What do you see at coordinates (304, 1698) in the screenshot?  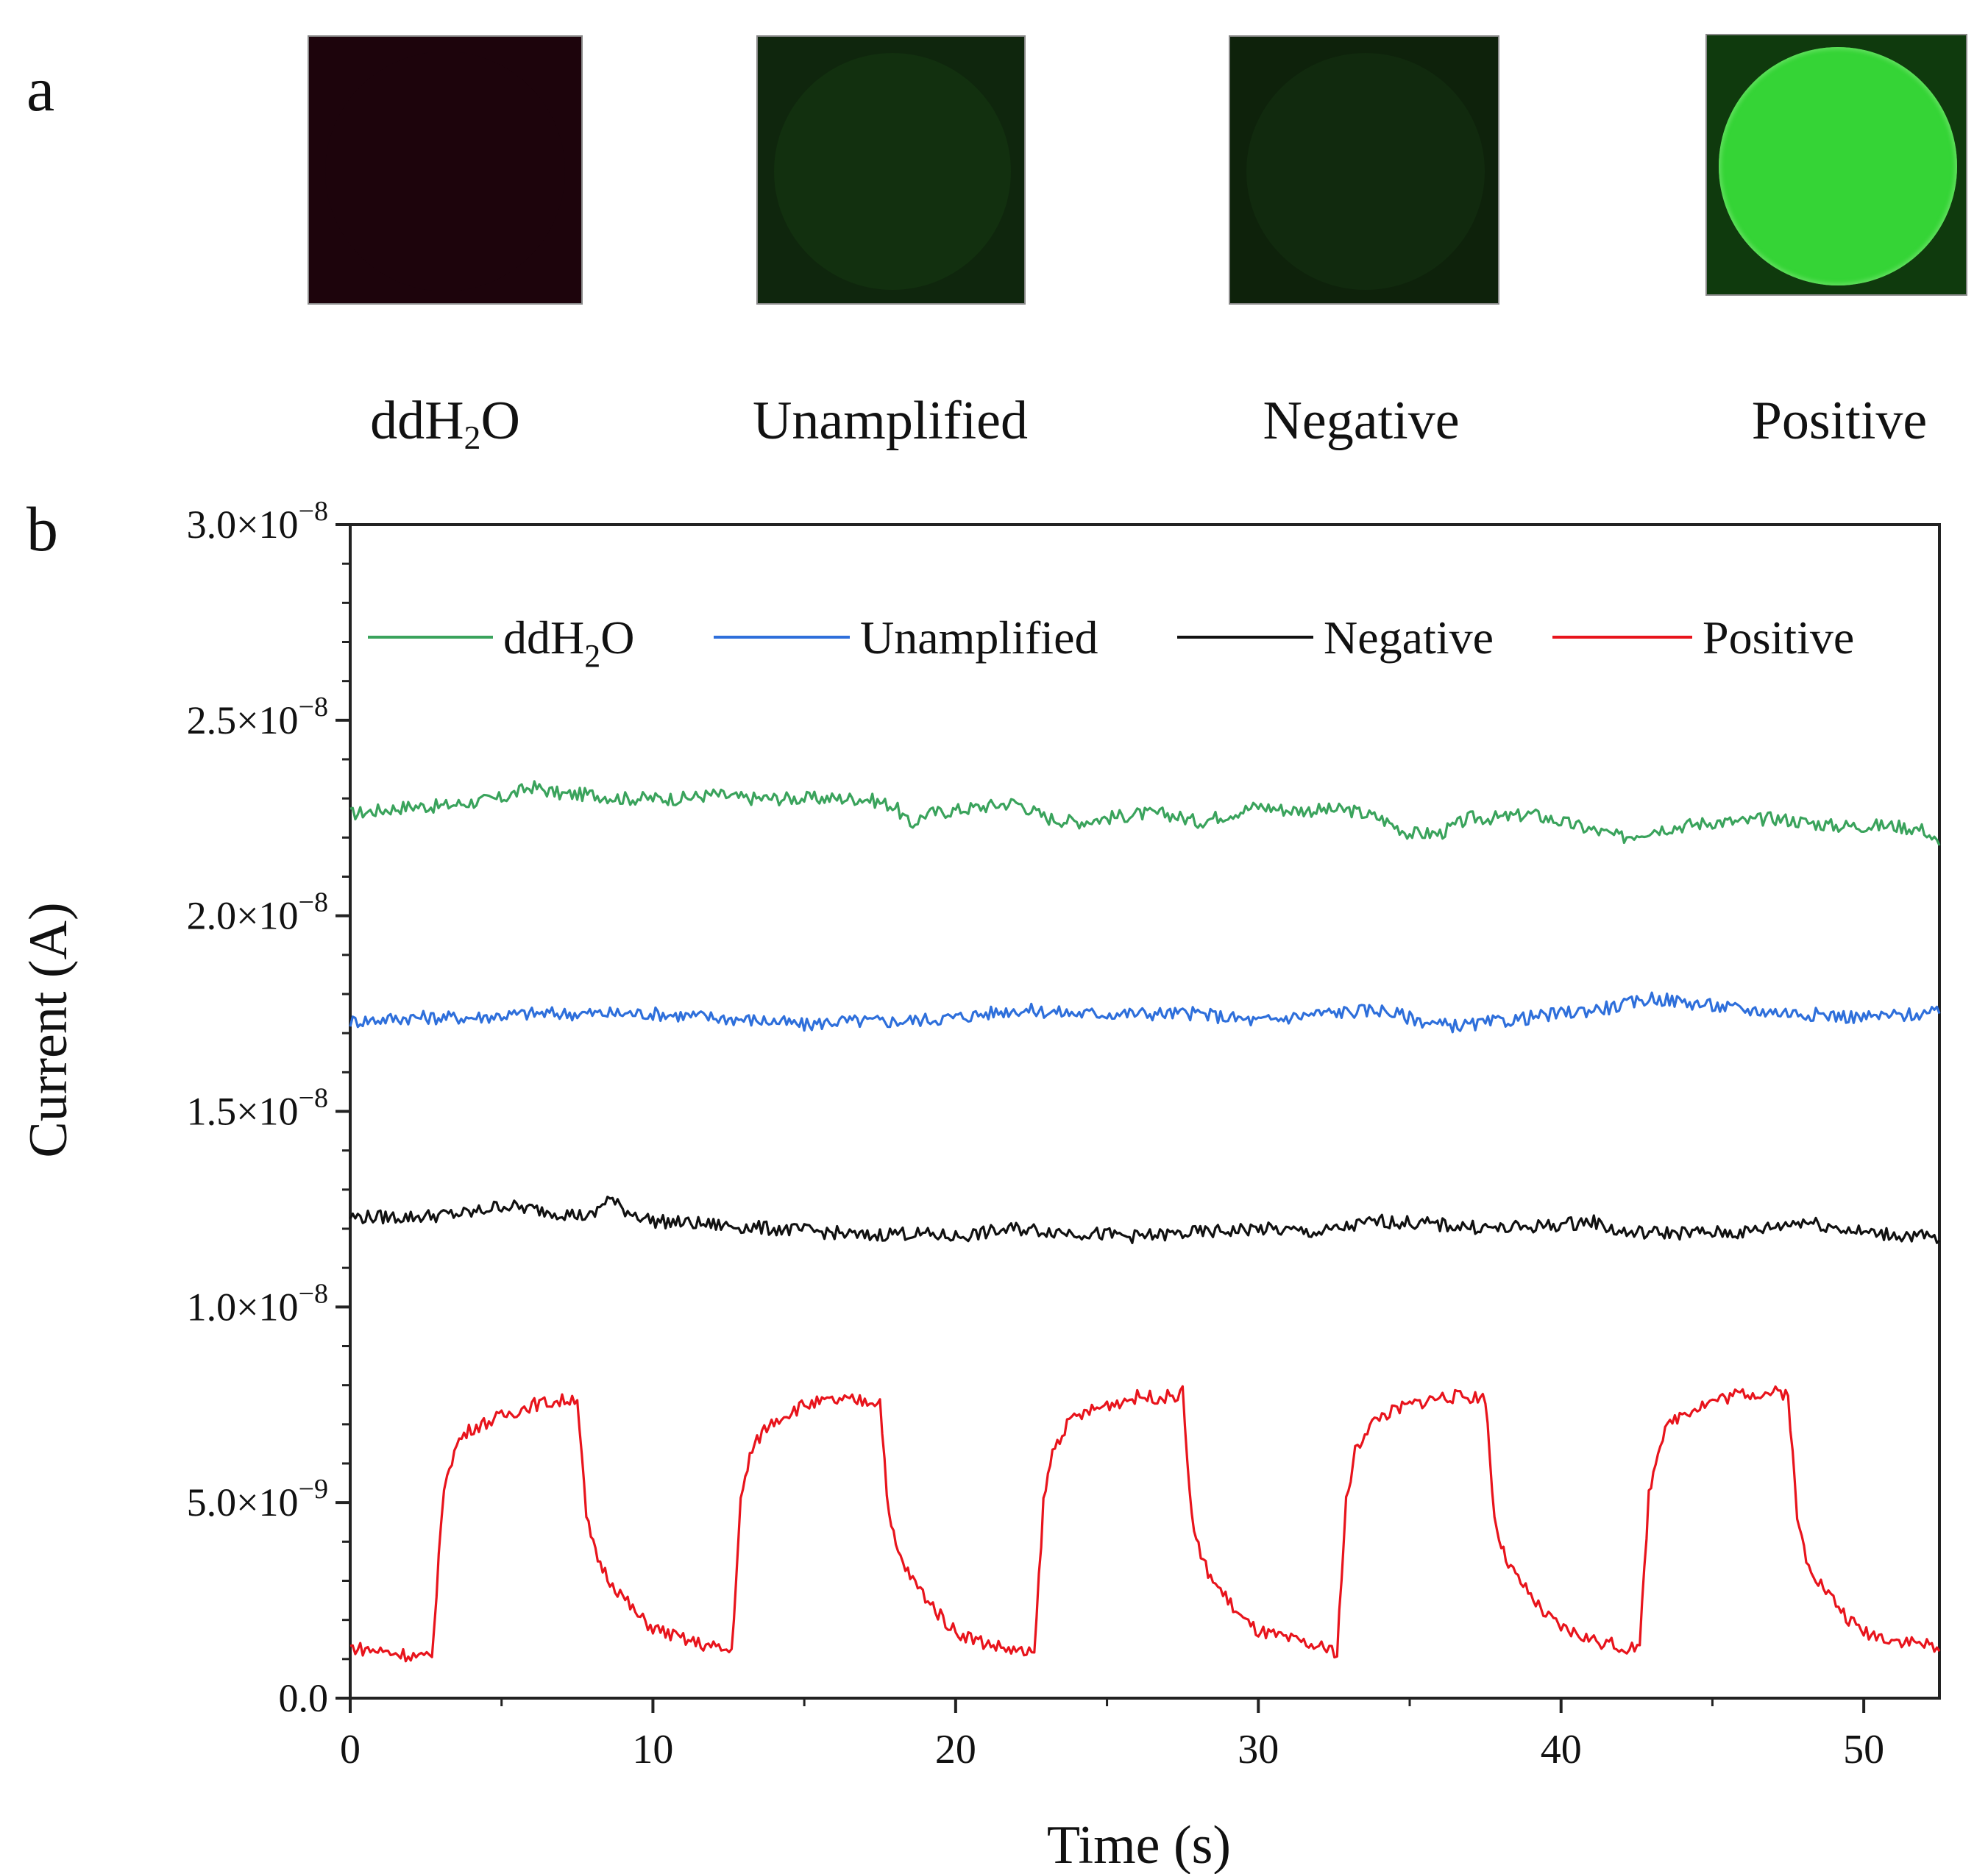 I see `y-tick-label: 0.0` at bounding box center [304, 1698].